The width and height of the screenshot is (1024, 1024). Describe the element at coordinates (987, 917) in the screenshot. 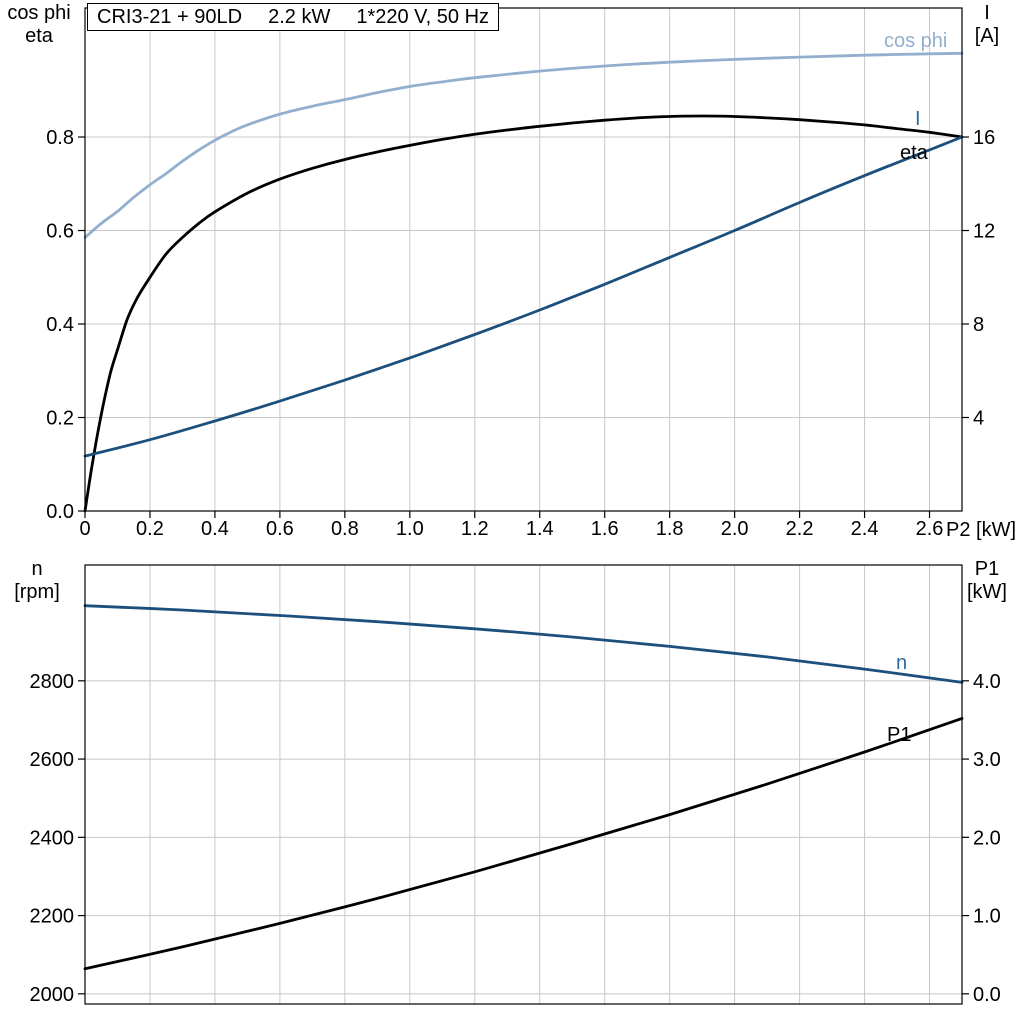

I see `y-right-tick-label: 1.0` at that location.